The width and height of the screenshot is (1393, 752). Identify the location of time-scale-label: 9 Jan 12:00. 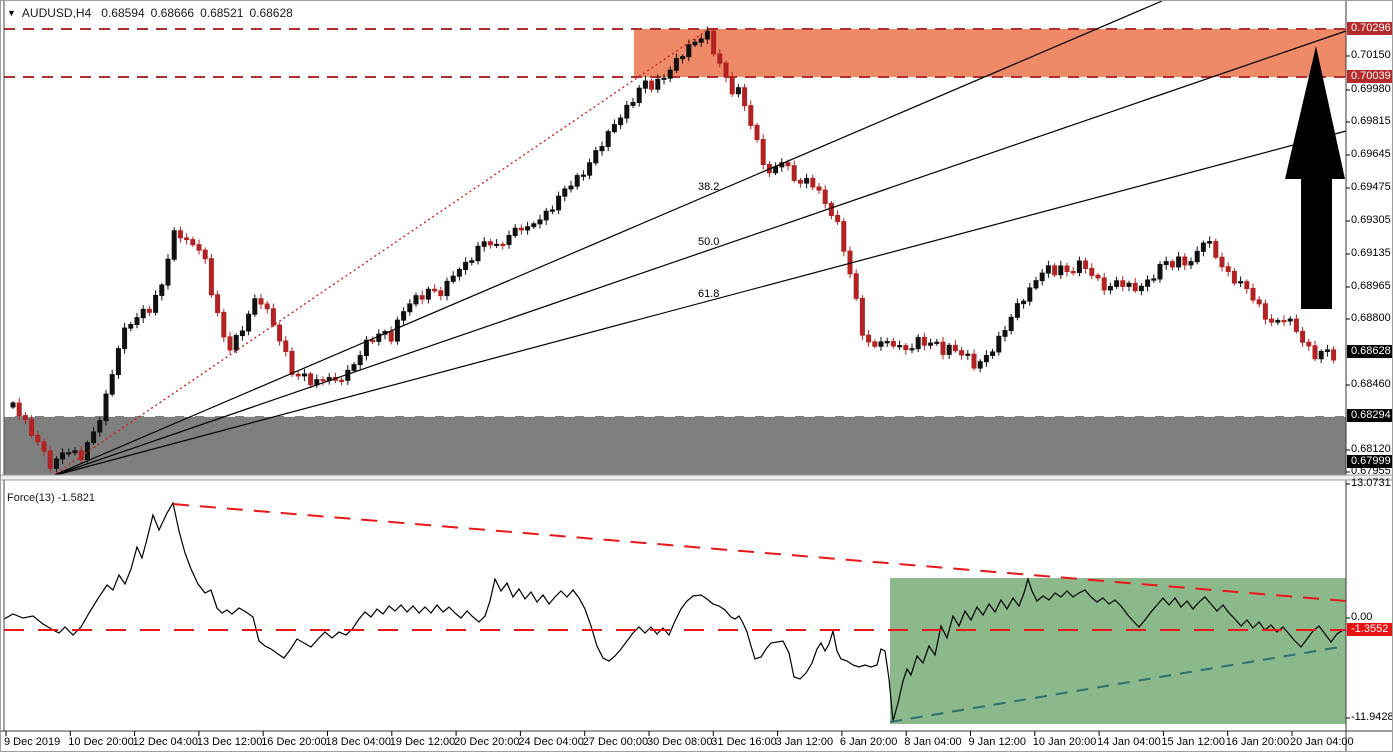
(997, 742).